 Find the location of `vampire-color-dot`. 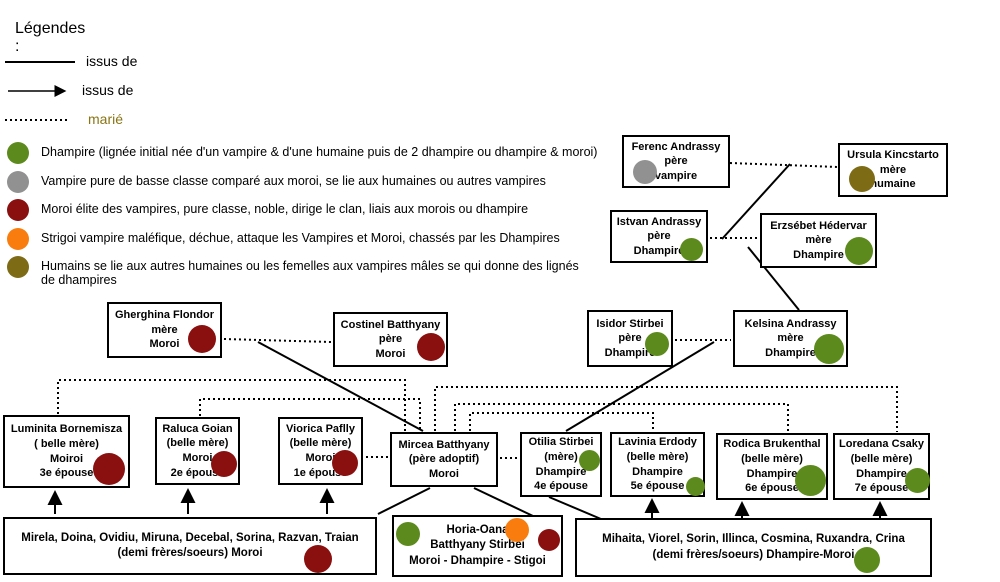

vampire-color-dot is located at coordinates (18, 182).